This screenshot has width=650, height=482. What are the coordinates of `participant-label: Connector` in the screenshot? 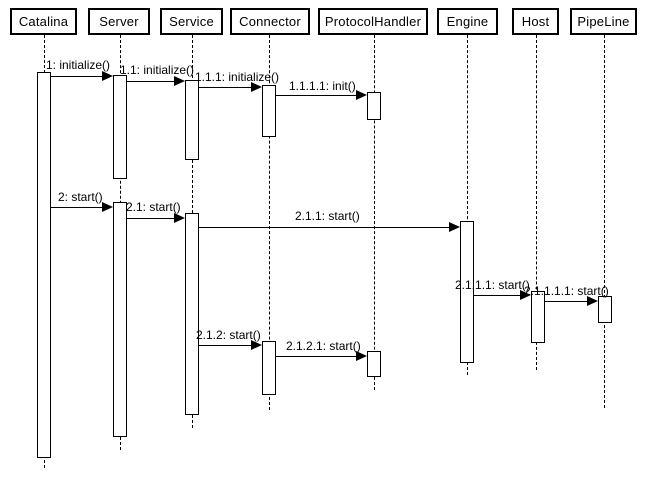 It's located at (270, 21).